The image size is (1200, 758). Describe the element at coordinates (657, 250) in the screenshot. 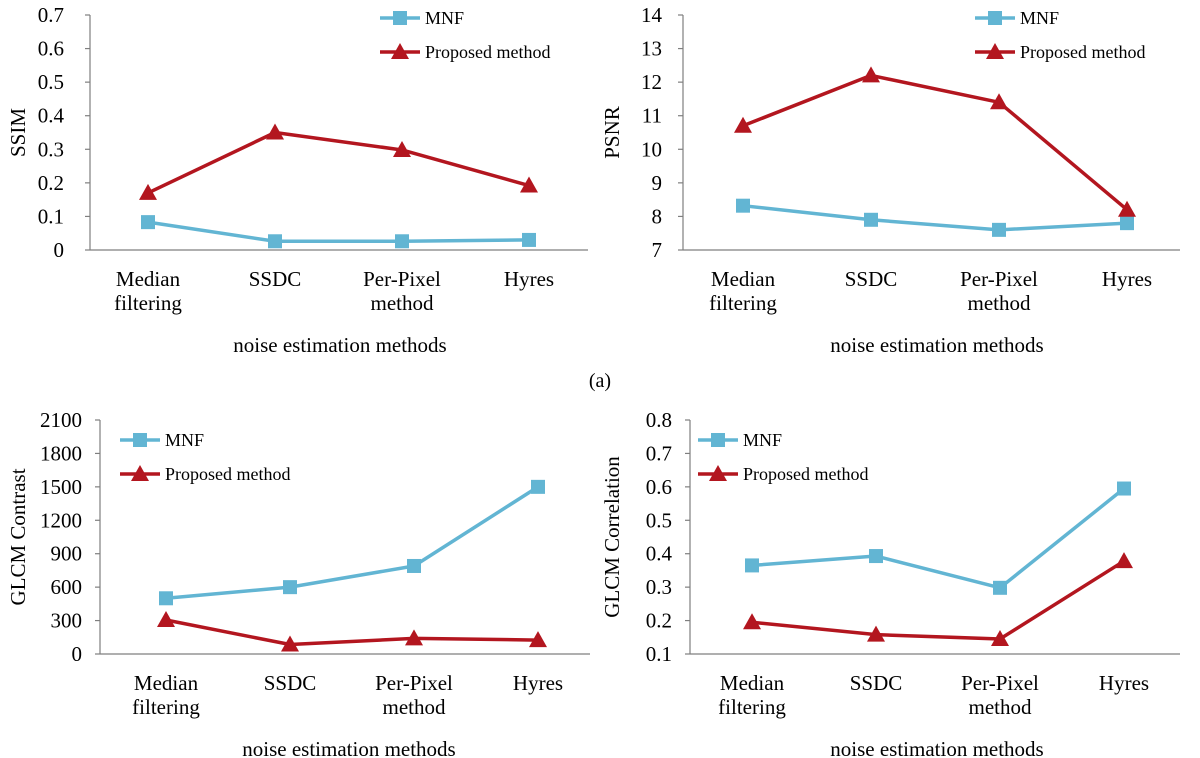

I see `y-tick-label: 7` at that location.